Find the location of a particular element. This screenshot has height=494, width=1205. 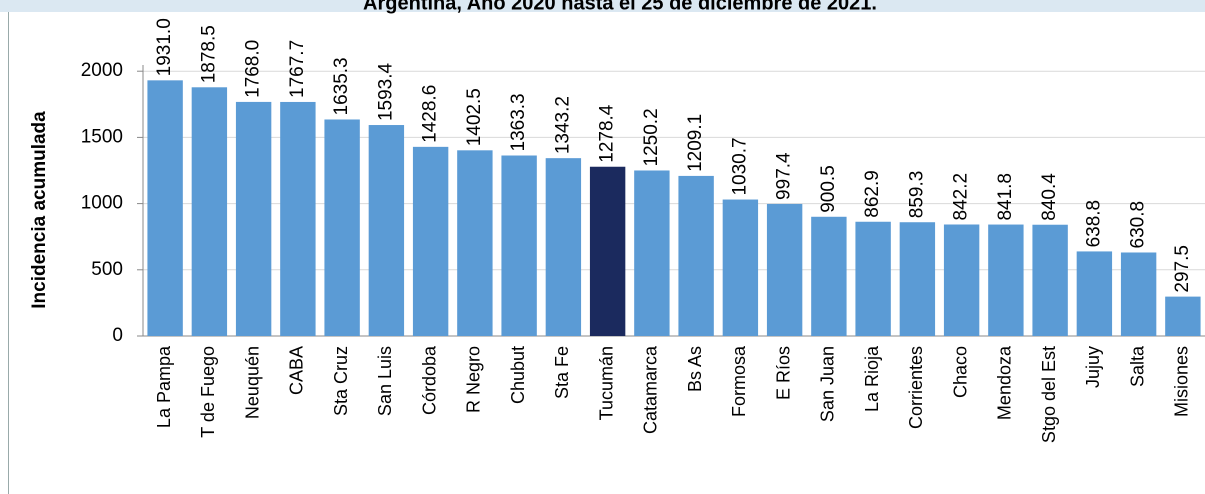

value-label: 630.8 is located at coordinates (1138, 225).